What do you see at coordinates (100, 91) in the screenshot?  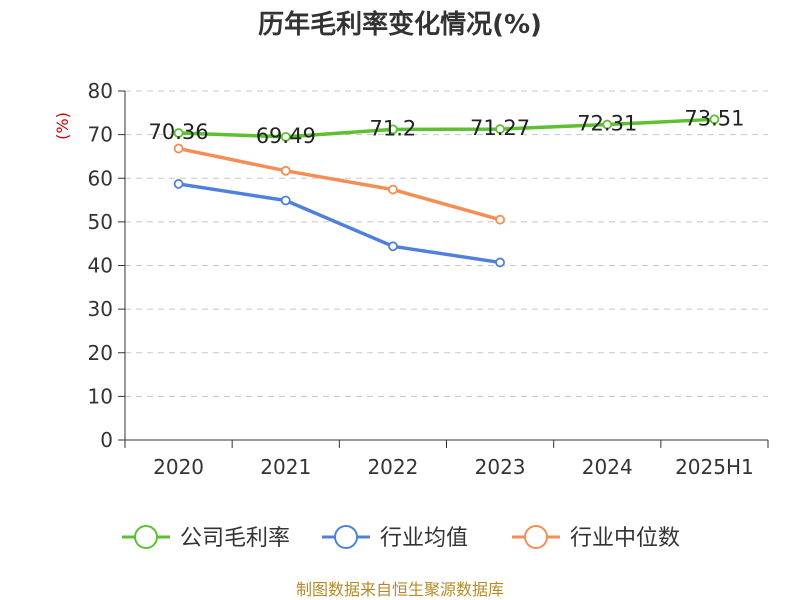 I see `y-tick-label: 80` at bounding box center [100, 91].